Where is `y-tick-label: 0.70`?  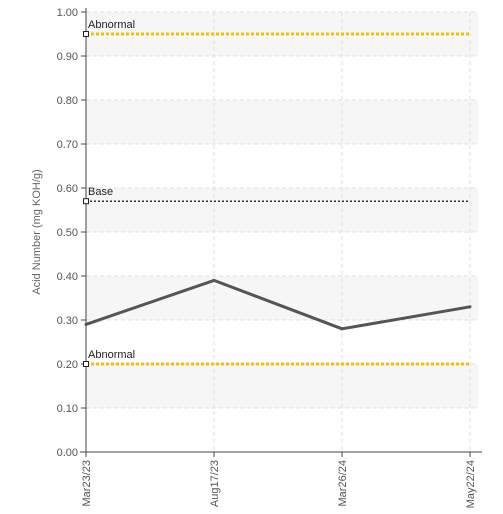 y-tick-label: 0.70 is located at coordinates (67, 145).